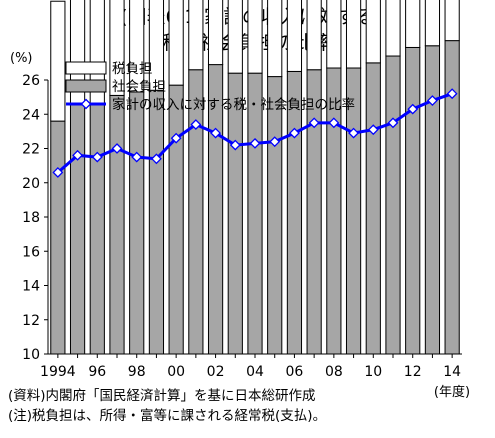 The height and width of the screenshot is (438, 495). What do you see at coordinates (294, 36) in the screenshot?
I see `tax-burden-bar-2006` at bounding box center [294, 36].